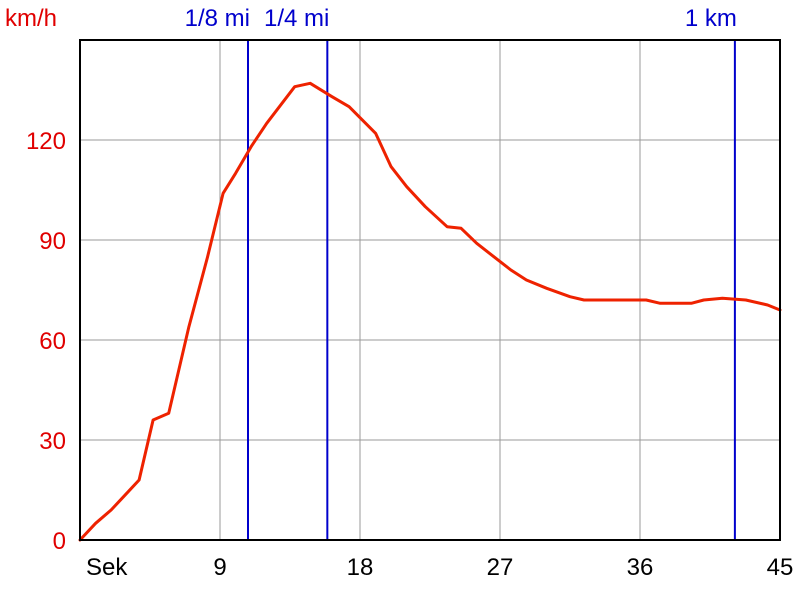 Image resolution: width=800 pixels, height=605 pixels. I want to click on y-tick-label: 0, so click(59, 541).